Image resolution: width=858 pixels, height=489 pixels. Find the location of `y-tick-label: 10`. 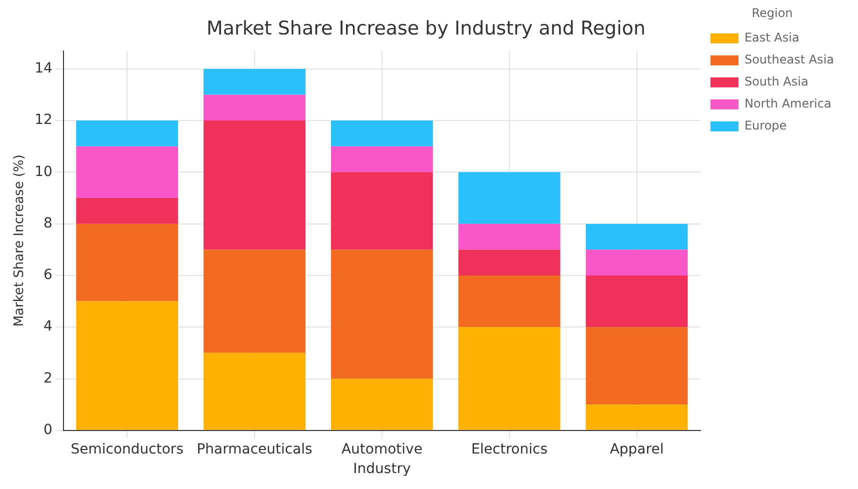

y-tick-label: 10 is located at coordinates (43, 172).